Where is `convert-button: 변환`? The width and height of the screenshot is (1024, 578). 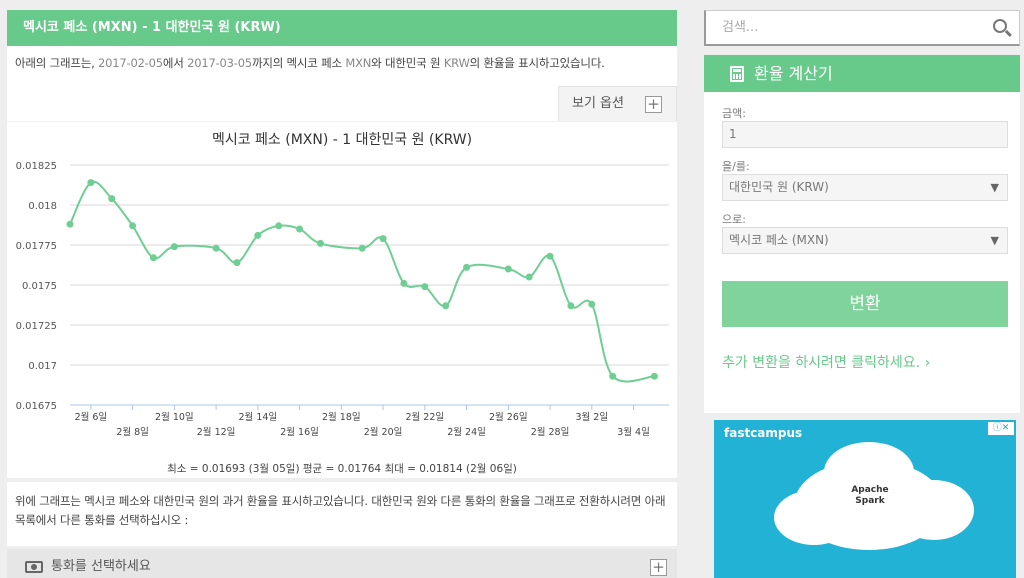
convert-button: 변환 is located at coordinates (865, 304).